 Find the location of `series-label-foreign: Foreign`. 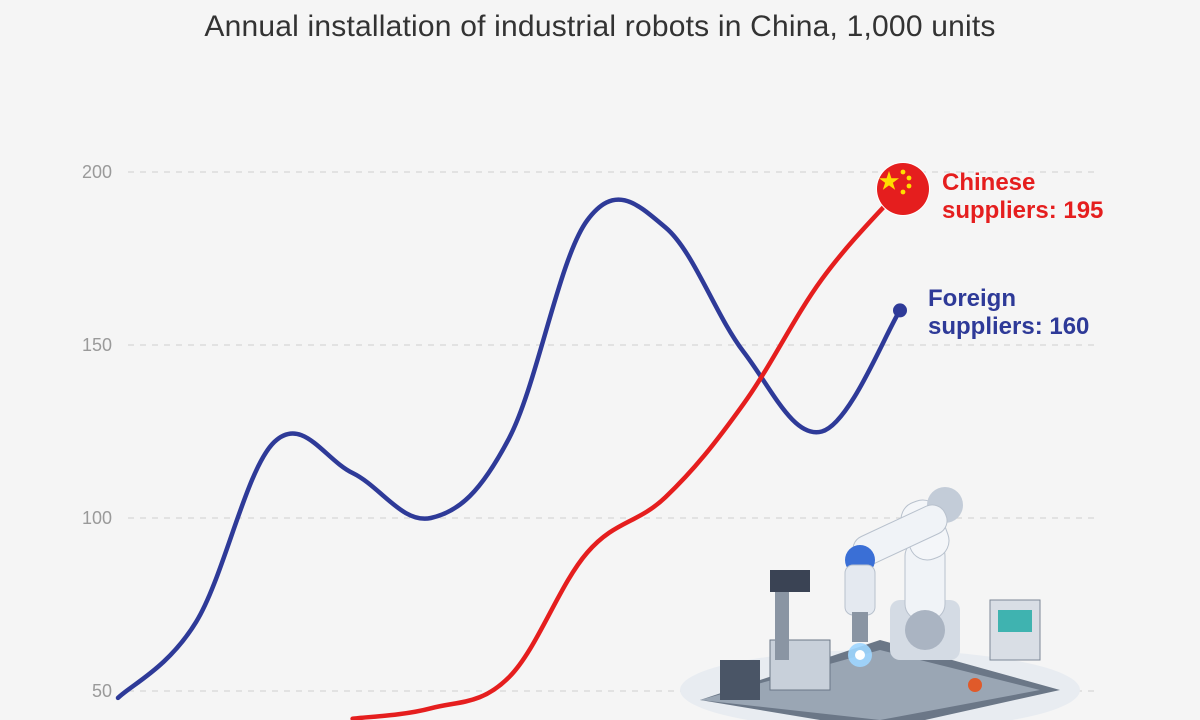

series-label-foreign: Foreign is located at coordinates (972, 298).